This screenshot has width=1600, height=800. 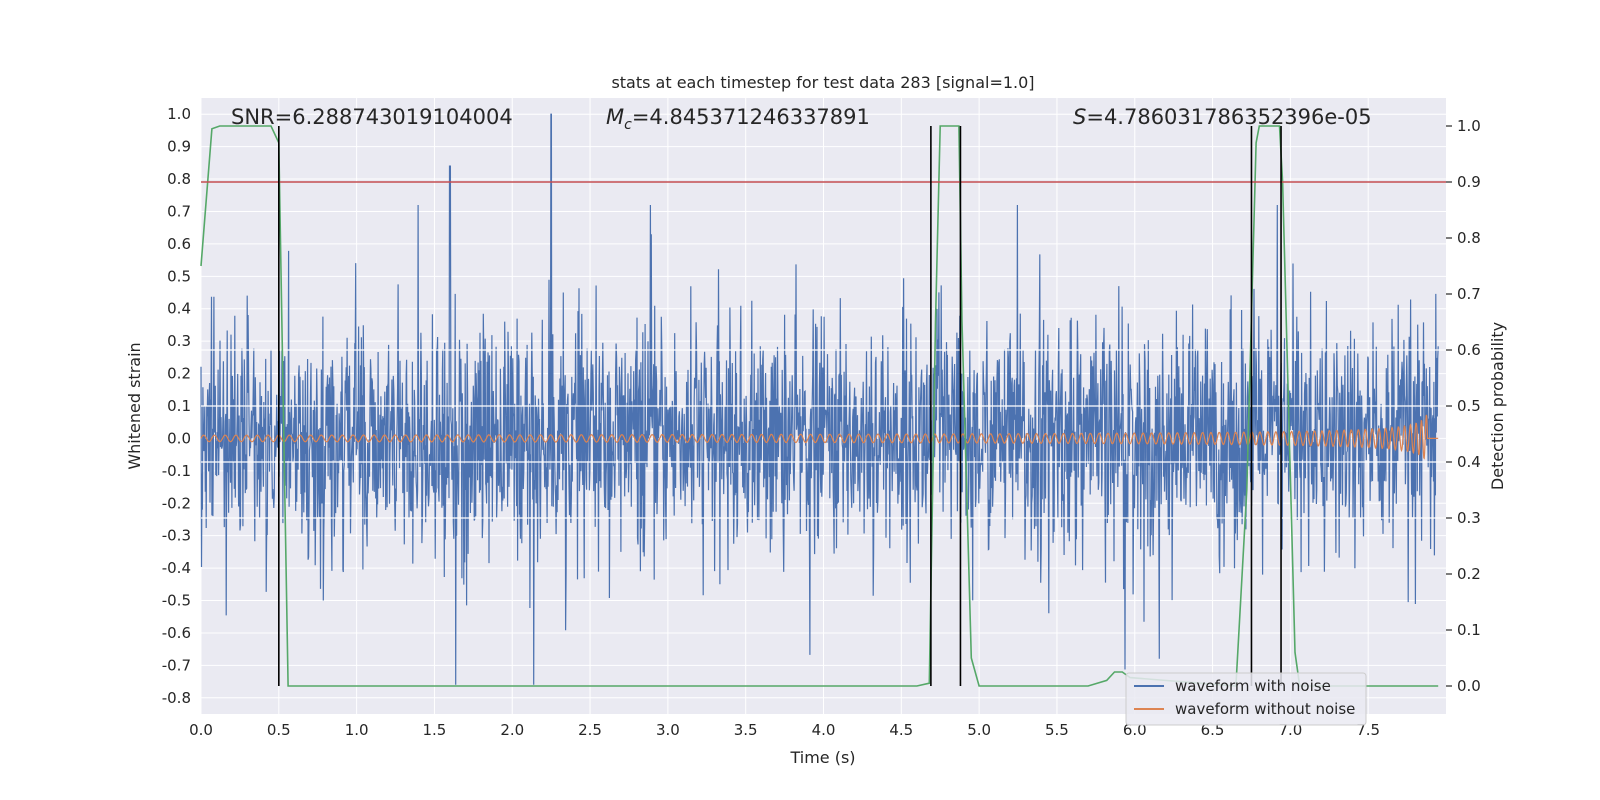 I want to click on y2-axis-ticks: 1.0 0.9 0.8 0.7 0.6 0.5 0.4 0.3 0.2 0.1 0.0, so click(x=1463, y=406).